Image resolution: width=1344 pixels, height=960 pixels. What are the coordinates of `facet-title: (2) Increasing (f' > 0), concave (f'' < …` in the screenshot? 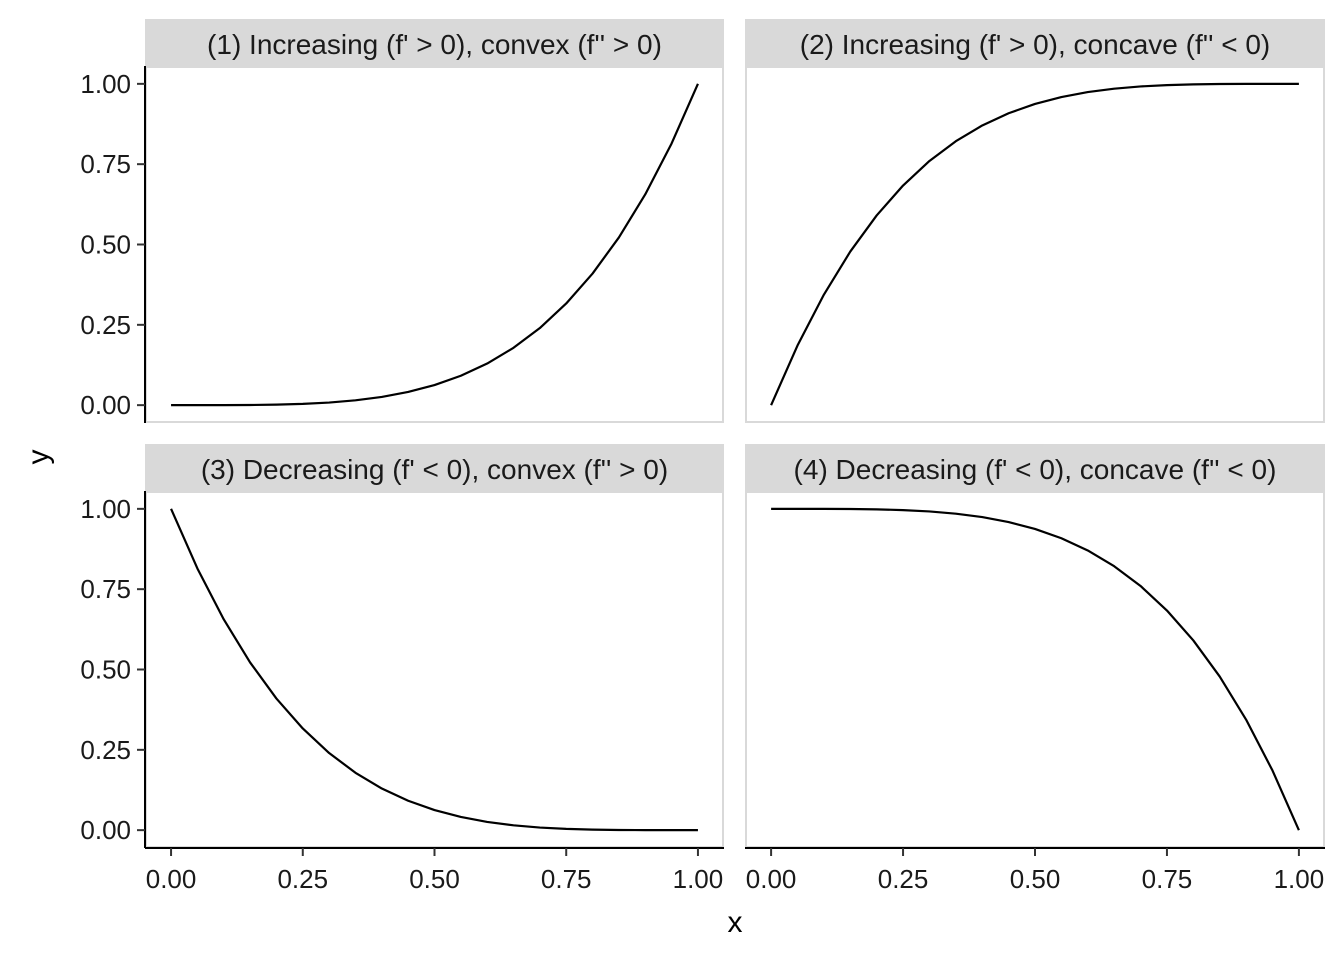 It's located at (1035, 44).